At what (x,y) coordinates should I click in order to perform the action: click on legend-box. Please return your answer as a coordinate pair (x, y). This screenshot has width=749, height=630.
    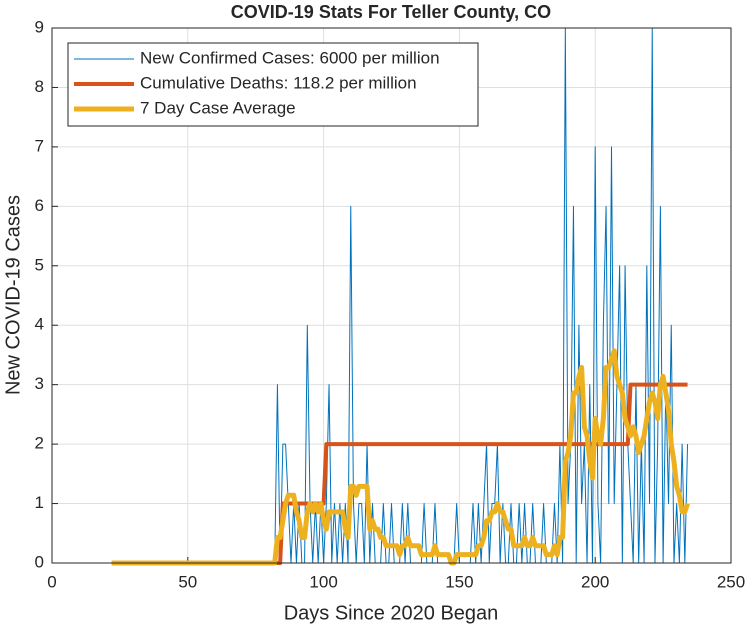
    Looking at the image, I should click on (273, 84).